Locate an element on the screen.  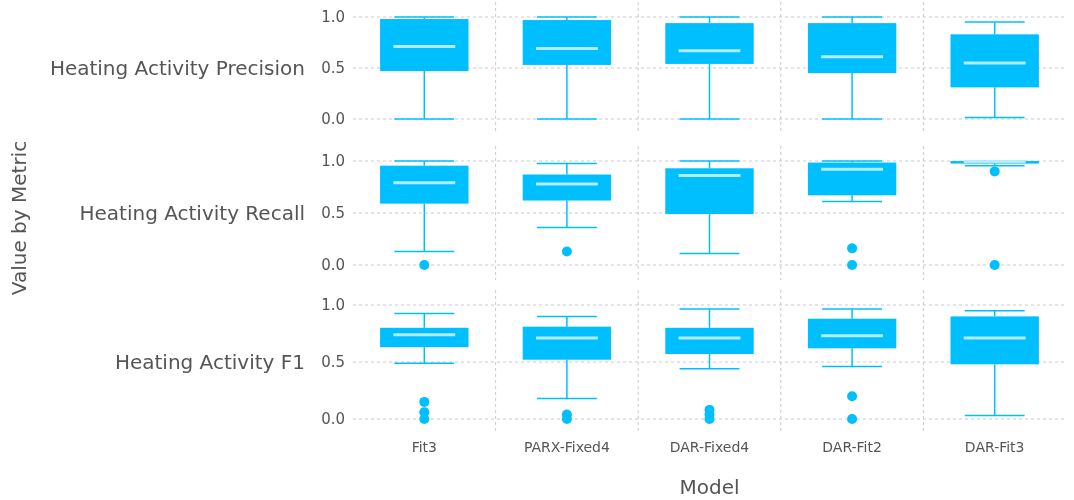
x-tick-label: DAR-Fit3 is located at coordinates (994, 447).